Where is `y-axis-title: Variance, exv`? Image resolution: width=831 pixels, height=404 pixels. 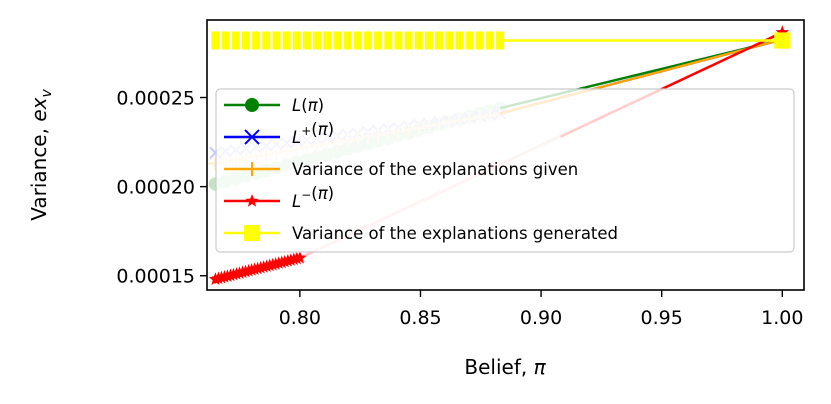 y-axis-title: Variance, exv is located at coordinates (41, 155).